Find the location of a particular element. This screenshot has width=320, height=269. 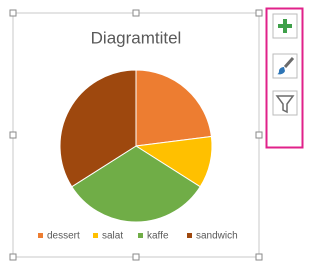

add-element-button is located at coordinates (285, 26).